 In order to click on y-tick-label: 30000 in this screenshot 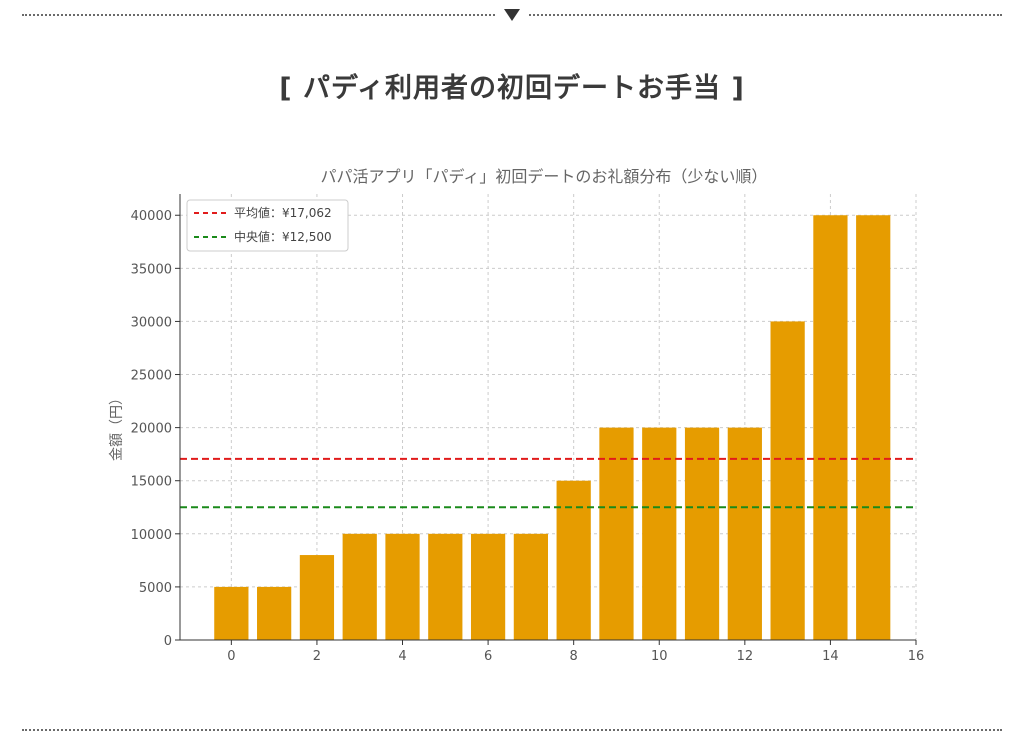, I will do `click(151, 322)`.